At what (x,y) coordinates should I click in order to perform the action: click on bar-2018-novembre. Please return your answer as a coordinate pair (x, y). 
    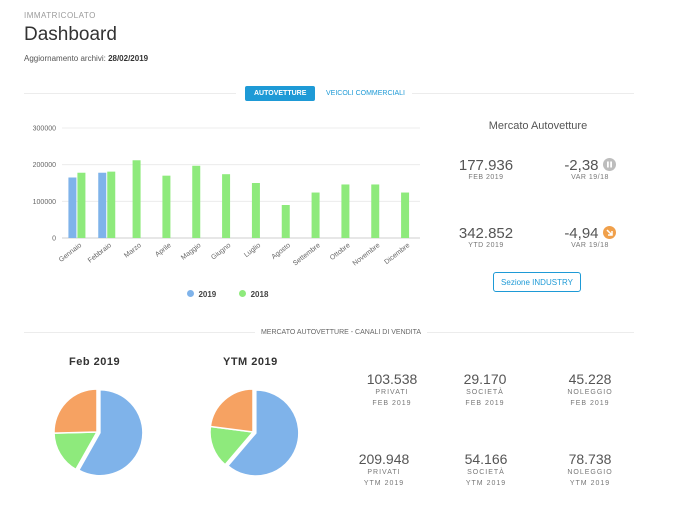
    Looking at the image, I should click on (375, 211).